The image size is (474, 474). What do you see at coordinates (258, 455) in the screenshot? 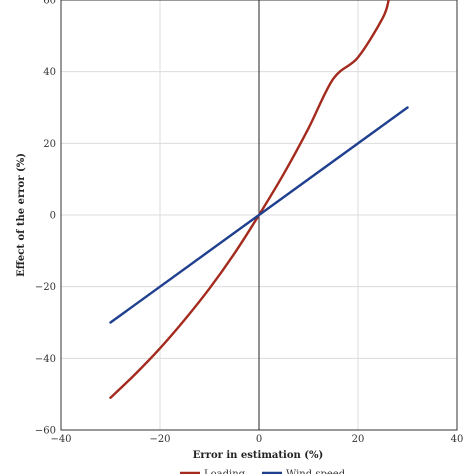
I see `x-axis-title: Error in estimation (%)` at bounding box center [258, 455].